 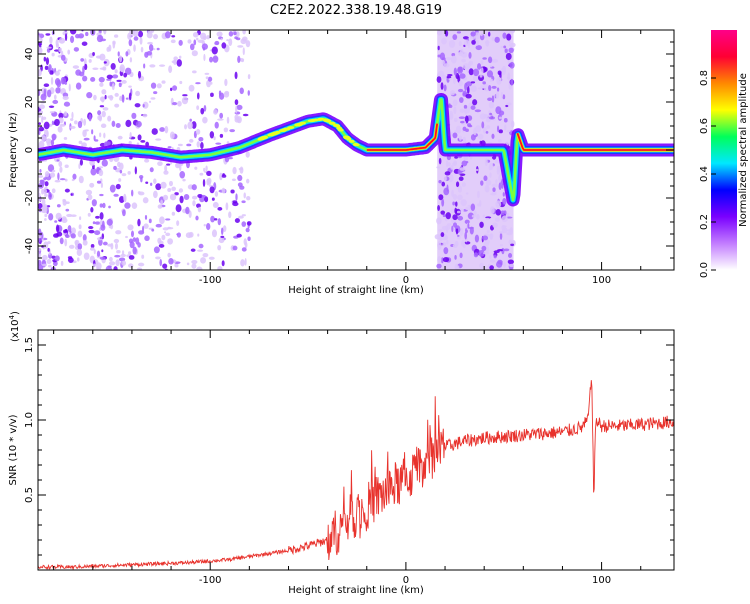 I want to click on colorbar-ticks: 0.0 0.2 0.4 0.6 0.8, so click(x=707, y=174).